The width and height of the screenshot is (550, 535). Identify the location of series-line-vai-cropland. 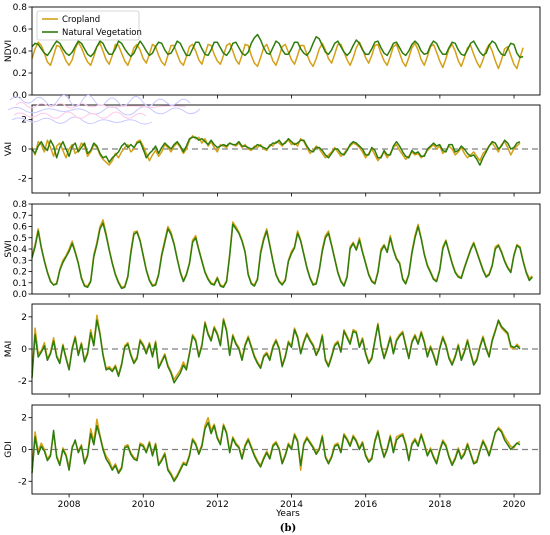
(276, 150).